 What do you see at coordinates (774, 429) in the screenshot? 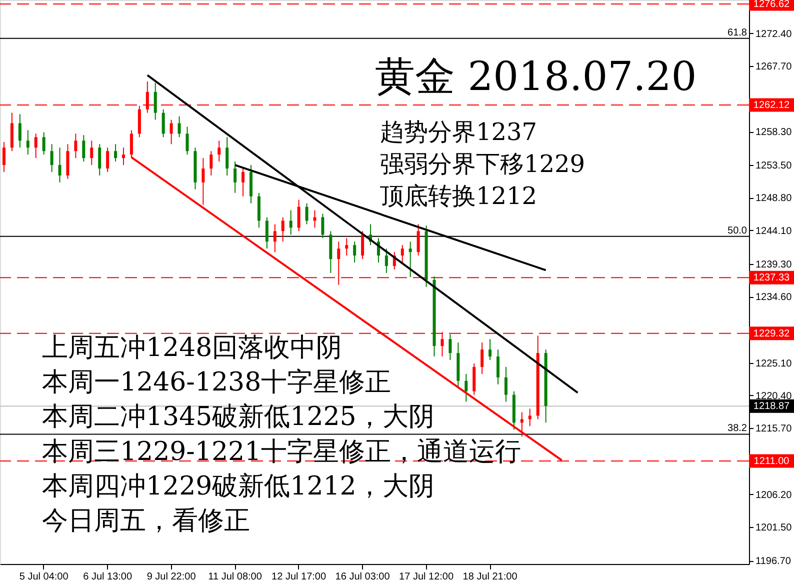
I see `y-tick-label: 1215.70` at bounding box center [774, 429].